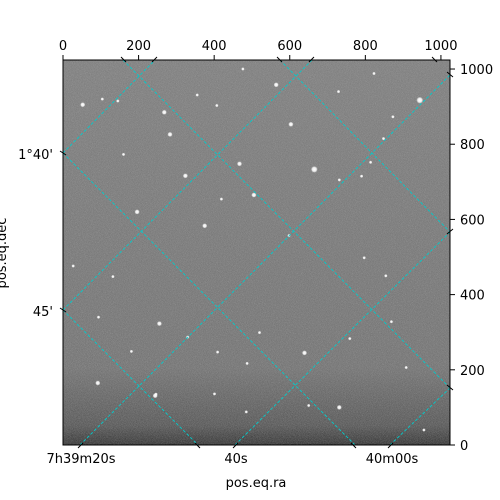  What do you see at coordinates (63, 46) in the screenshot?
I see `x-pixel-tick-label-0: 0` at bounding box center [63, 46].